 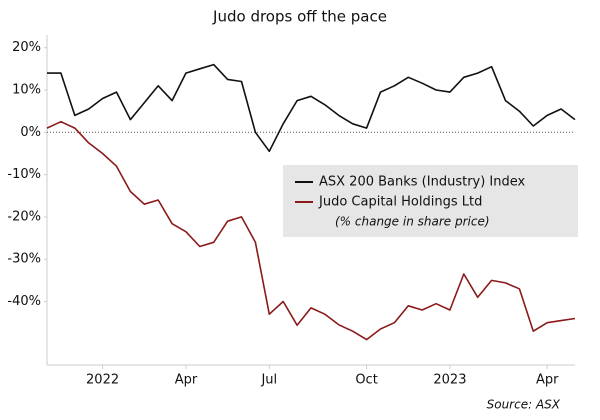 What do you see at coordinates (366, 380) in the screenshot?
I see `x-tick-label: Oct` at bounding box center [366, 380].